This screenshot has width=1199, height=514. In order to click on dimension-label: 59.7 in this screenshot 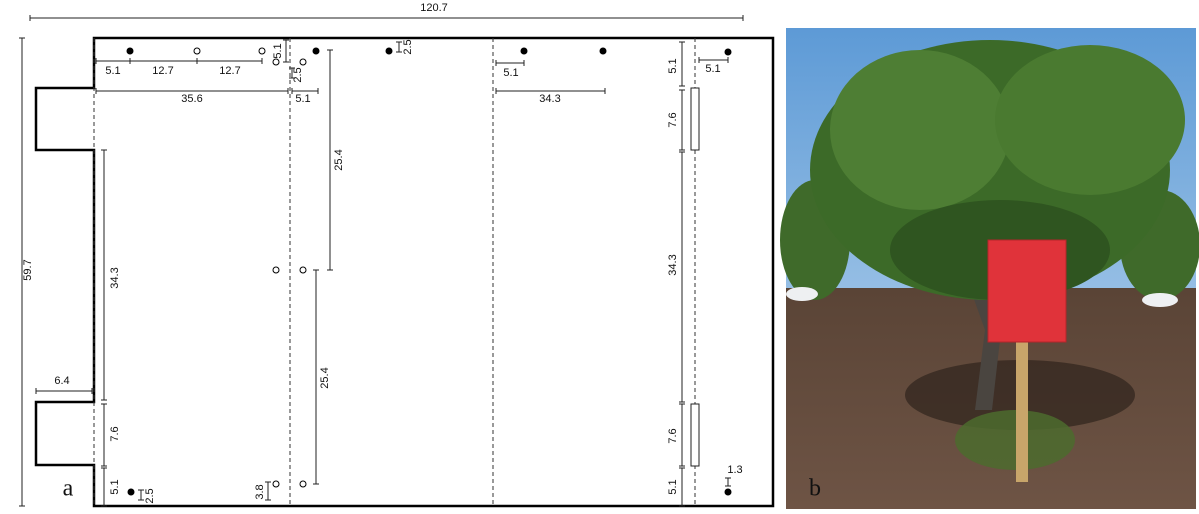, I will do `click(28, 269)`.